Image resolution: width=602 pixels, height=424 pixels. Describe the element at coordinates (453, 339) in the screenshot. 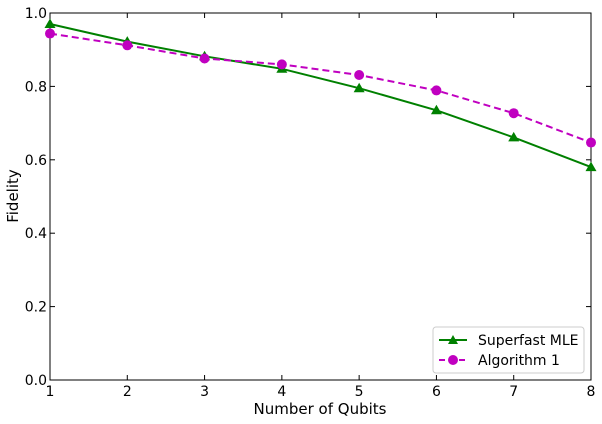

I see `legend-marker-superfast-mle` at that location.